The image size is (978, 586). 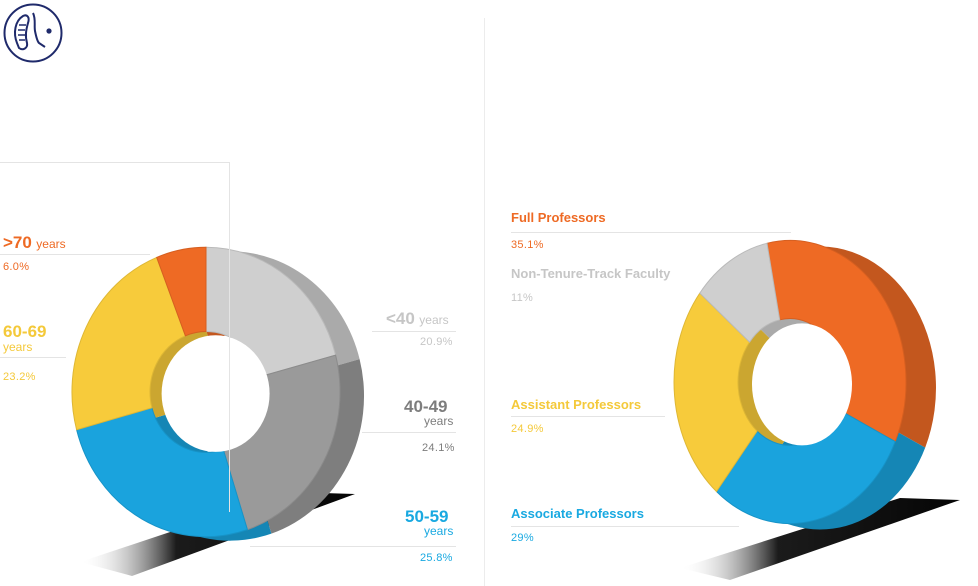 What do you see at coordinates (438, 448) in the screenshot?
I see `value-40-49: 24.1%` at bounding box center [438, 448].